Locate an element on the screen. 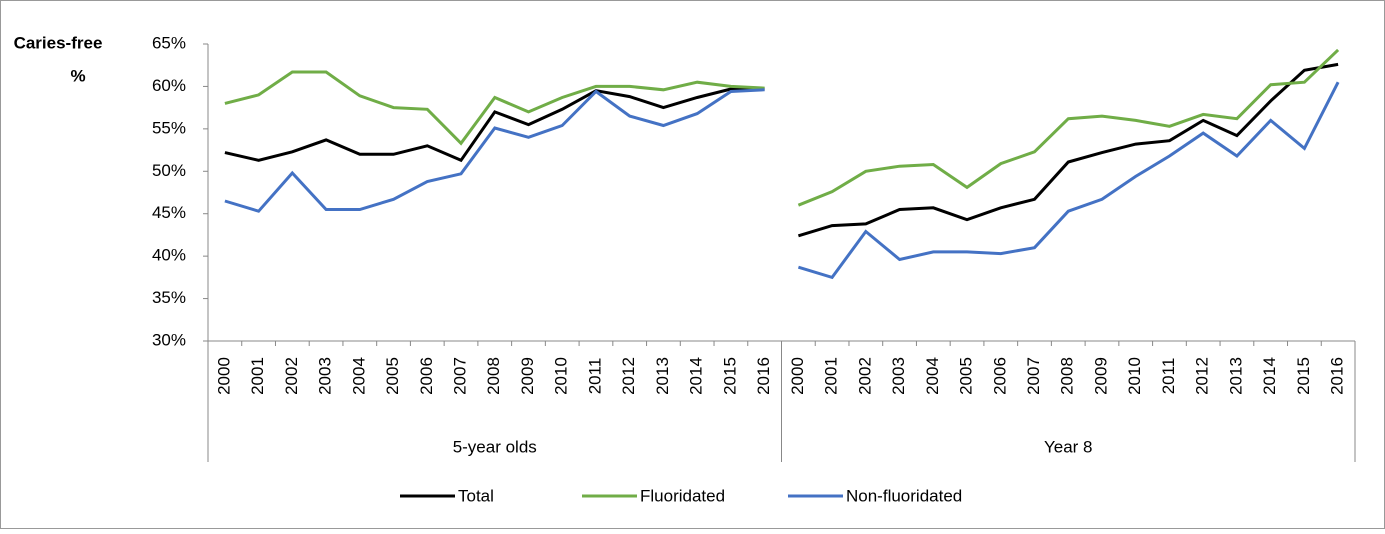 Image resolution: width=1385 pixels, height=534 pixels. y-tick-label: 65% is located at coordinates (169, 42).